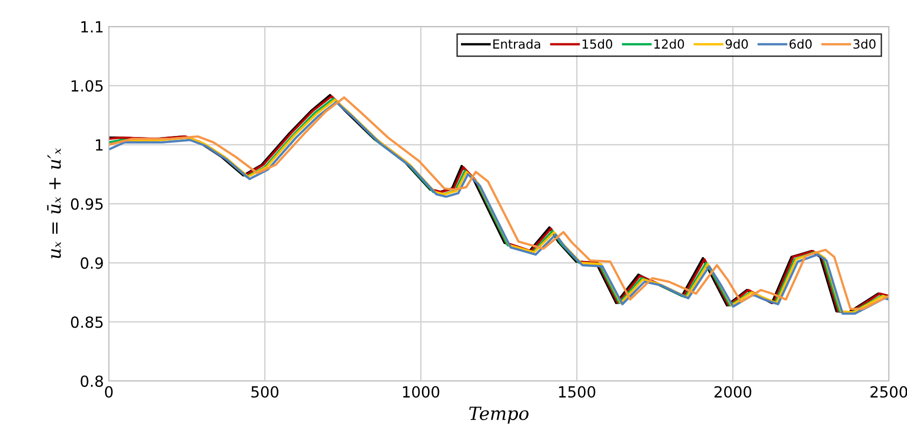  Describe the element at coordinates (86, 322) in the screenshot. I see `y-tick-label: 0.85` at that location.